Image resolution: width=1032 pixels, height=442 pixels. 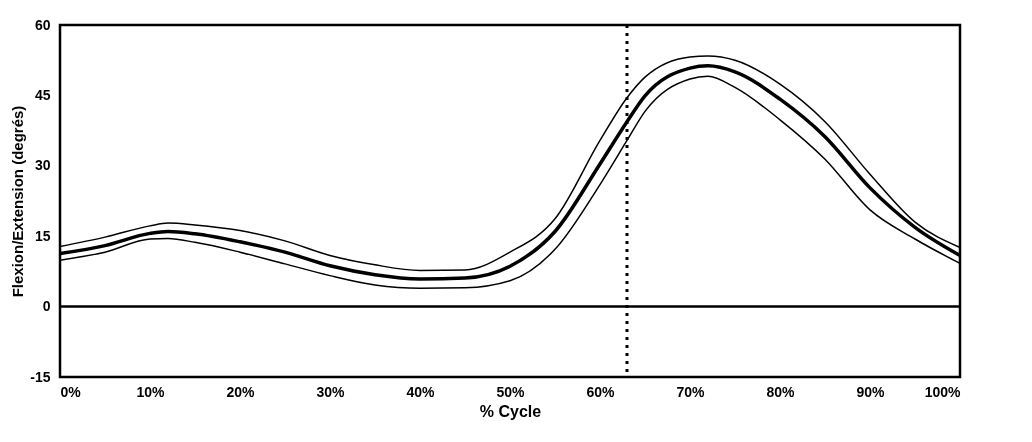 What do you see at coordinates (421, 391) in the screenshot?
I see `x-tick-label: 40%` at bounding box center [421, 391].